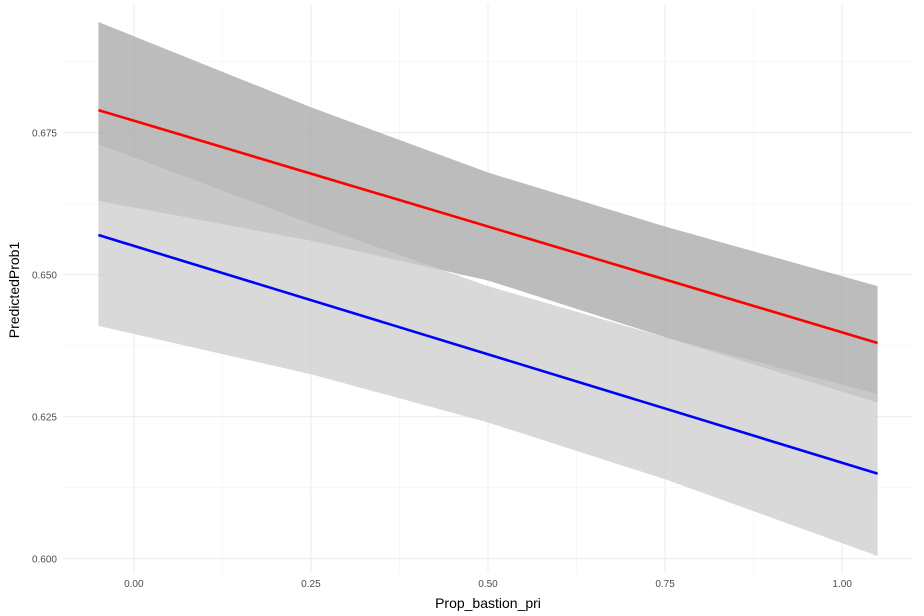 Image resolution: width=924 pixels, height=616 pixels. What do you see at coordinates (14, 290) in the screenshot?
I see `y-axis-title: PredictedProb1` at bounding box center [14, 290].